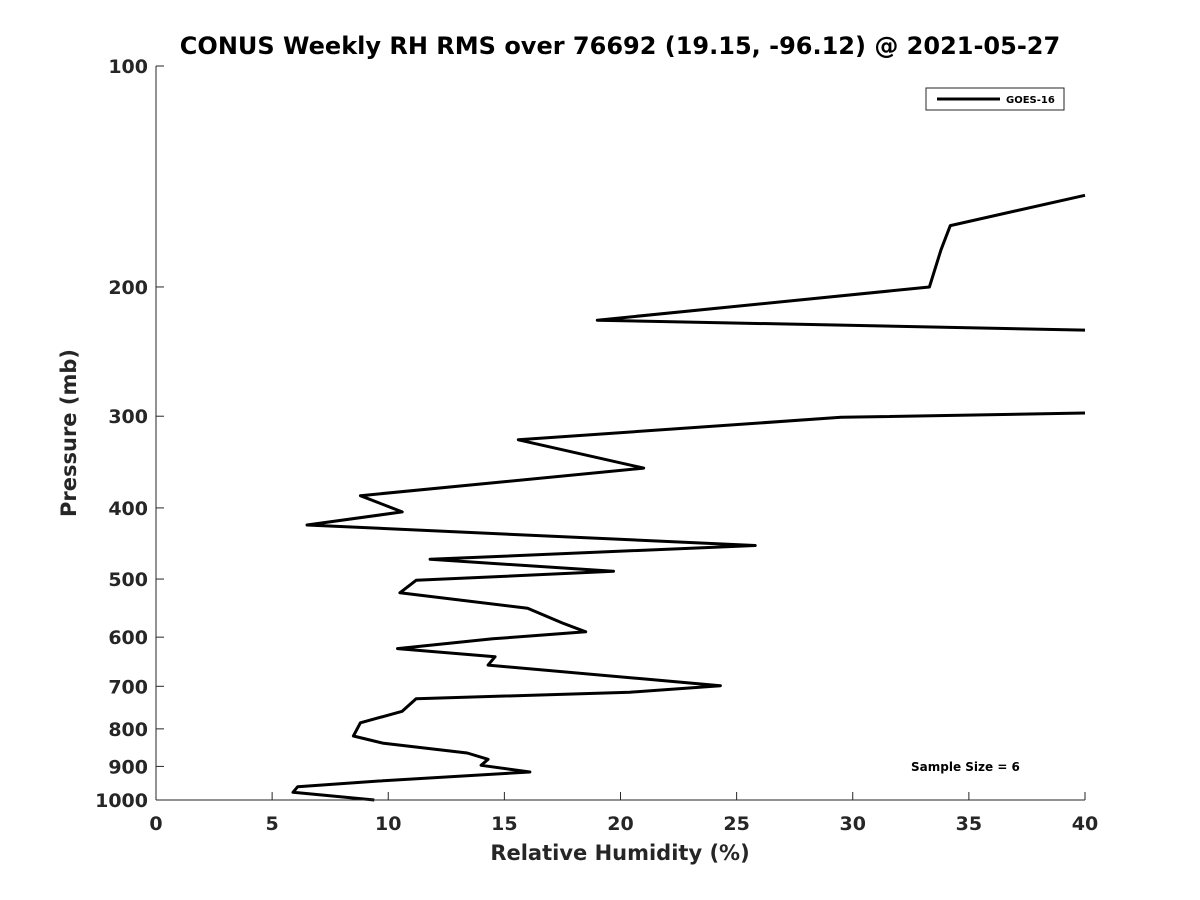 The width and height of the screenshot is (1200, 900). Describe the element at coordinates (1085, 824) in the screenshot. I see `x-tick-label: 40` at that location.